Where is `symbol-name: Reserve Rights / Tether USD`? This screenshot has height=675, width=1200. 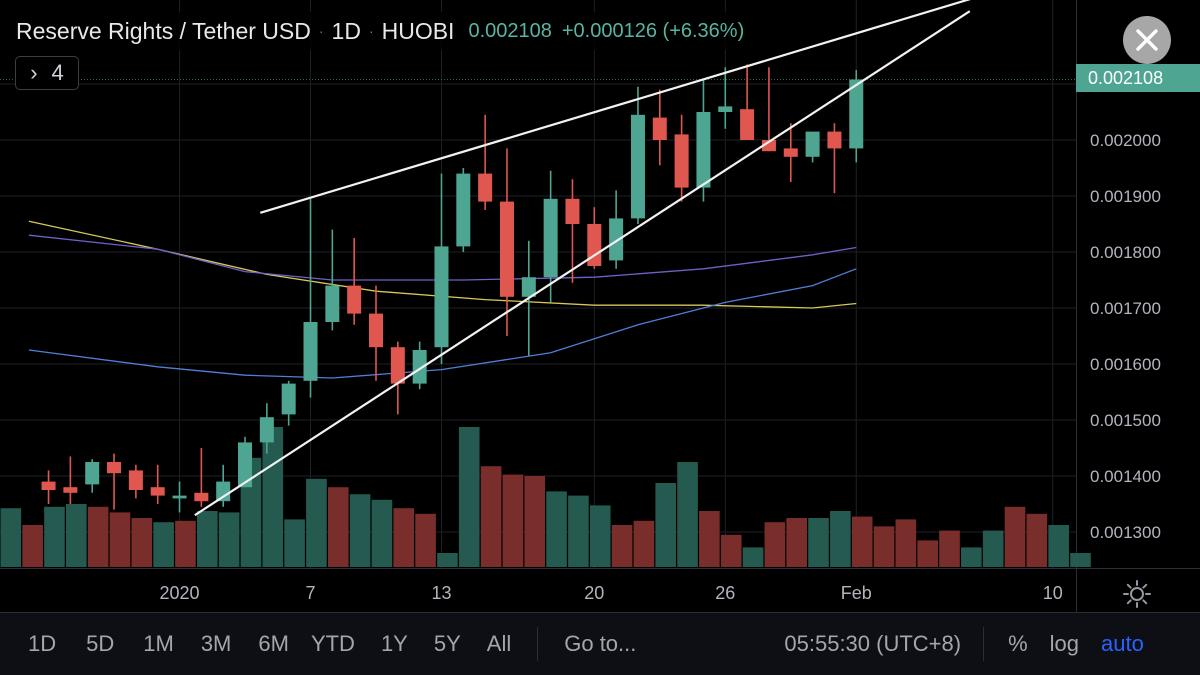 symbol-name: Reserve Rights / Tether USD is located at coordinates (163, 30).